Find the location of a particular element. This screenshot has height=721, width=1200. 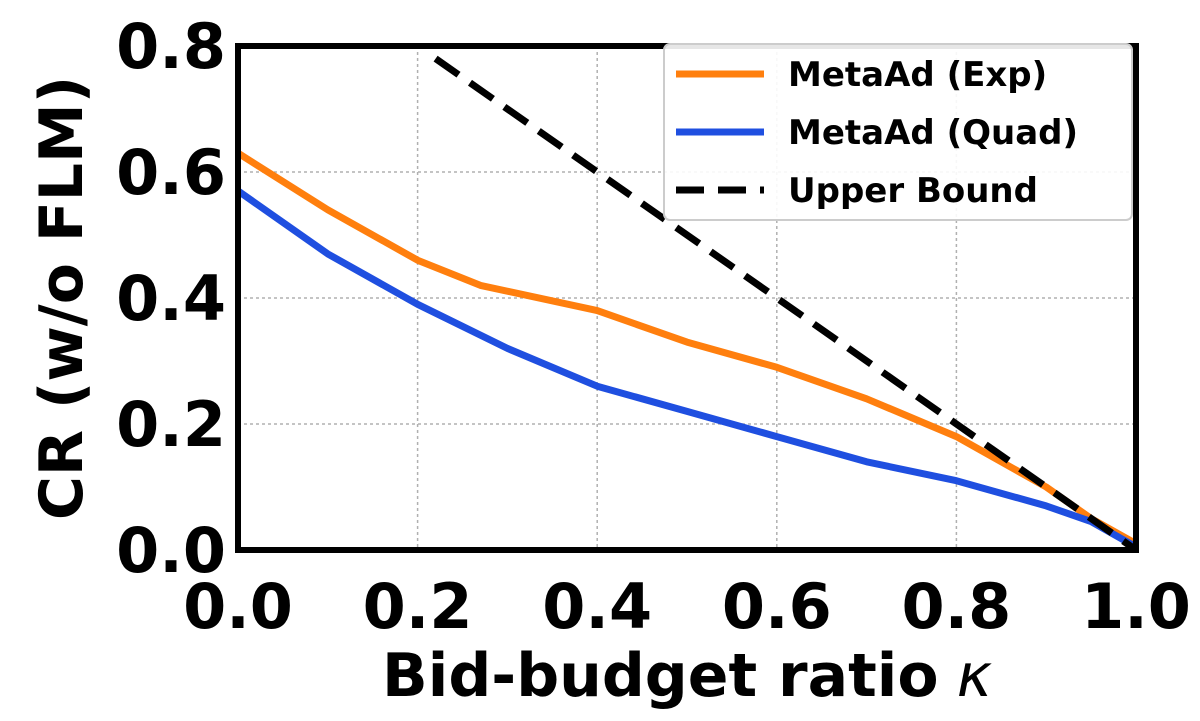

x-axis-label: Bid-budget ratio κ is located at coordinates (687, 676).